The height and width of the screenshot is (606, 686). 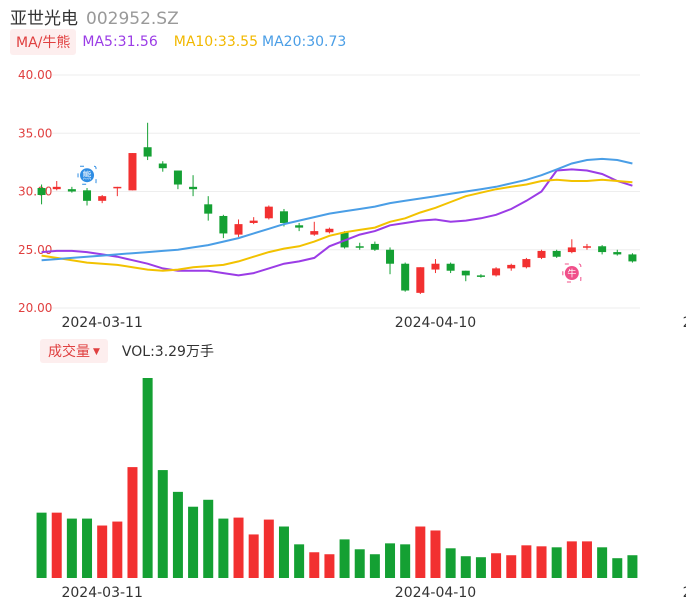 What do you see at coordinates (132, 19) in the screenshot?
I see `stock-code: 002952.SZ` at bounding box center [132, 19].